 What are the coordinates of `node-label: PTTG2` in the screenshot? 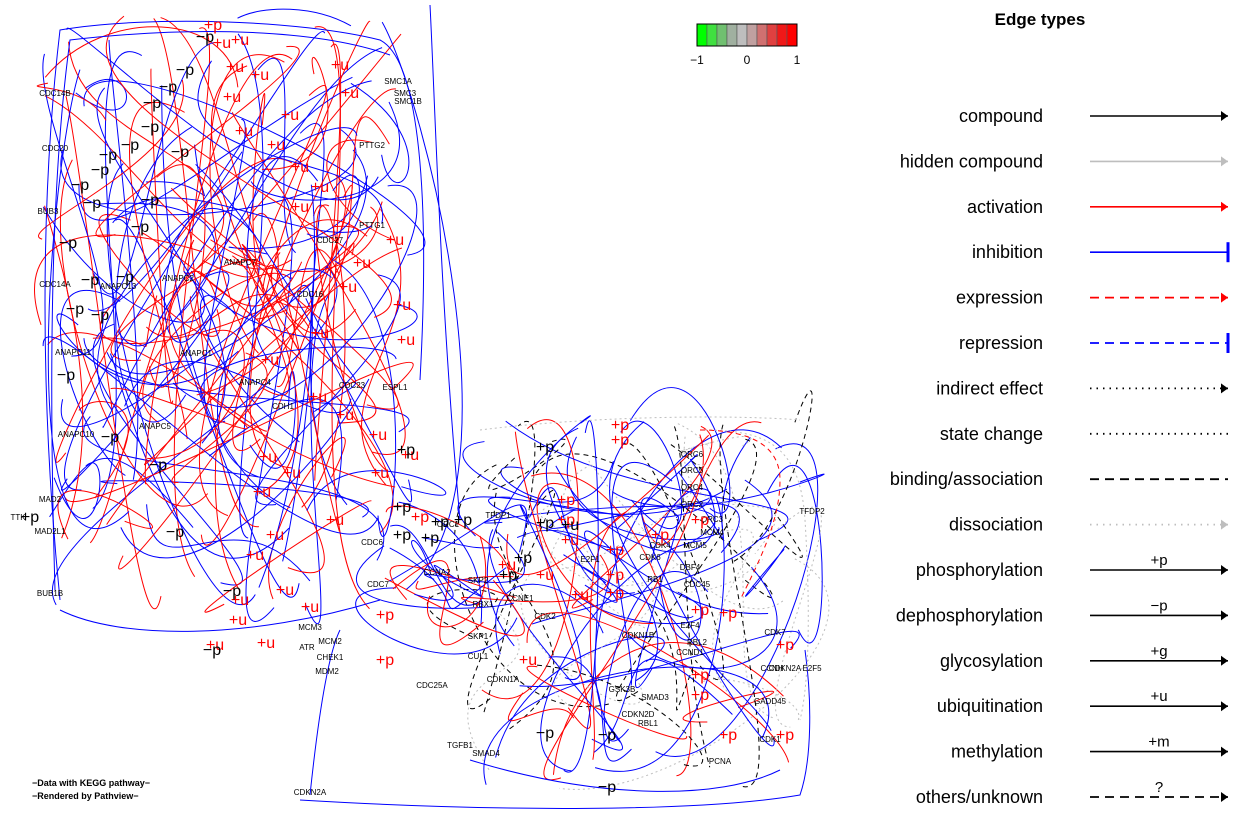 It's located at (372, 145).